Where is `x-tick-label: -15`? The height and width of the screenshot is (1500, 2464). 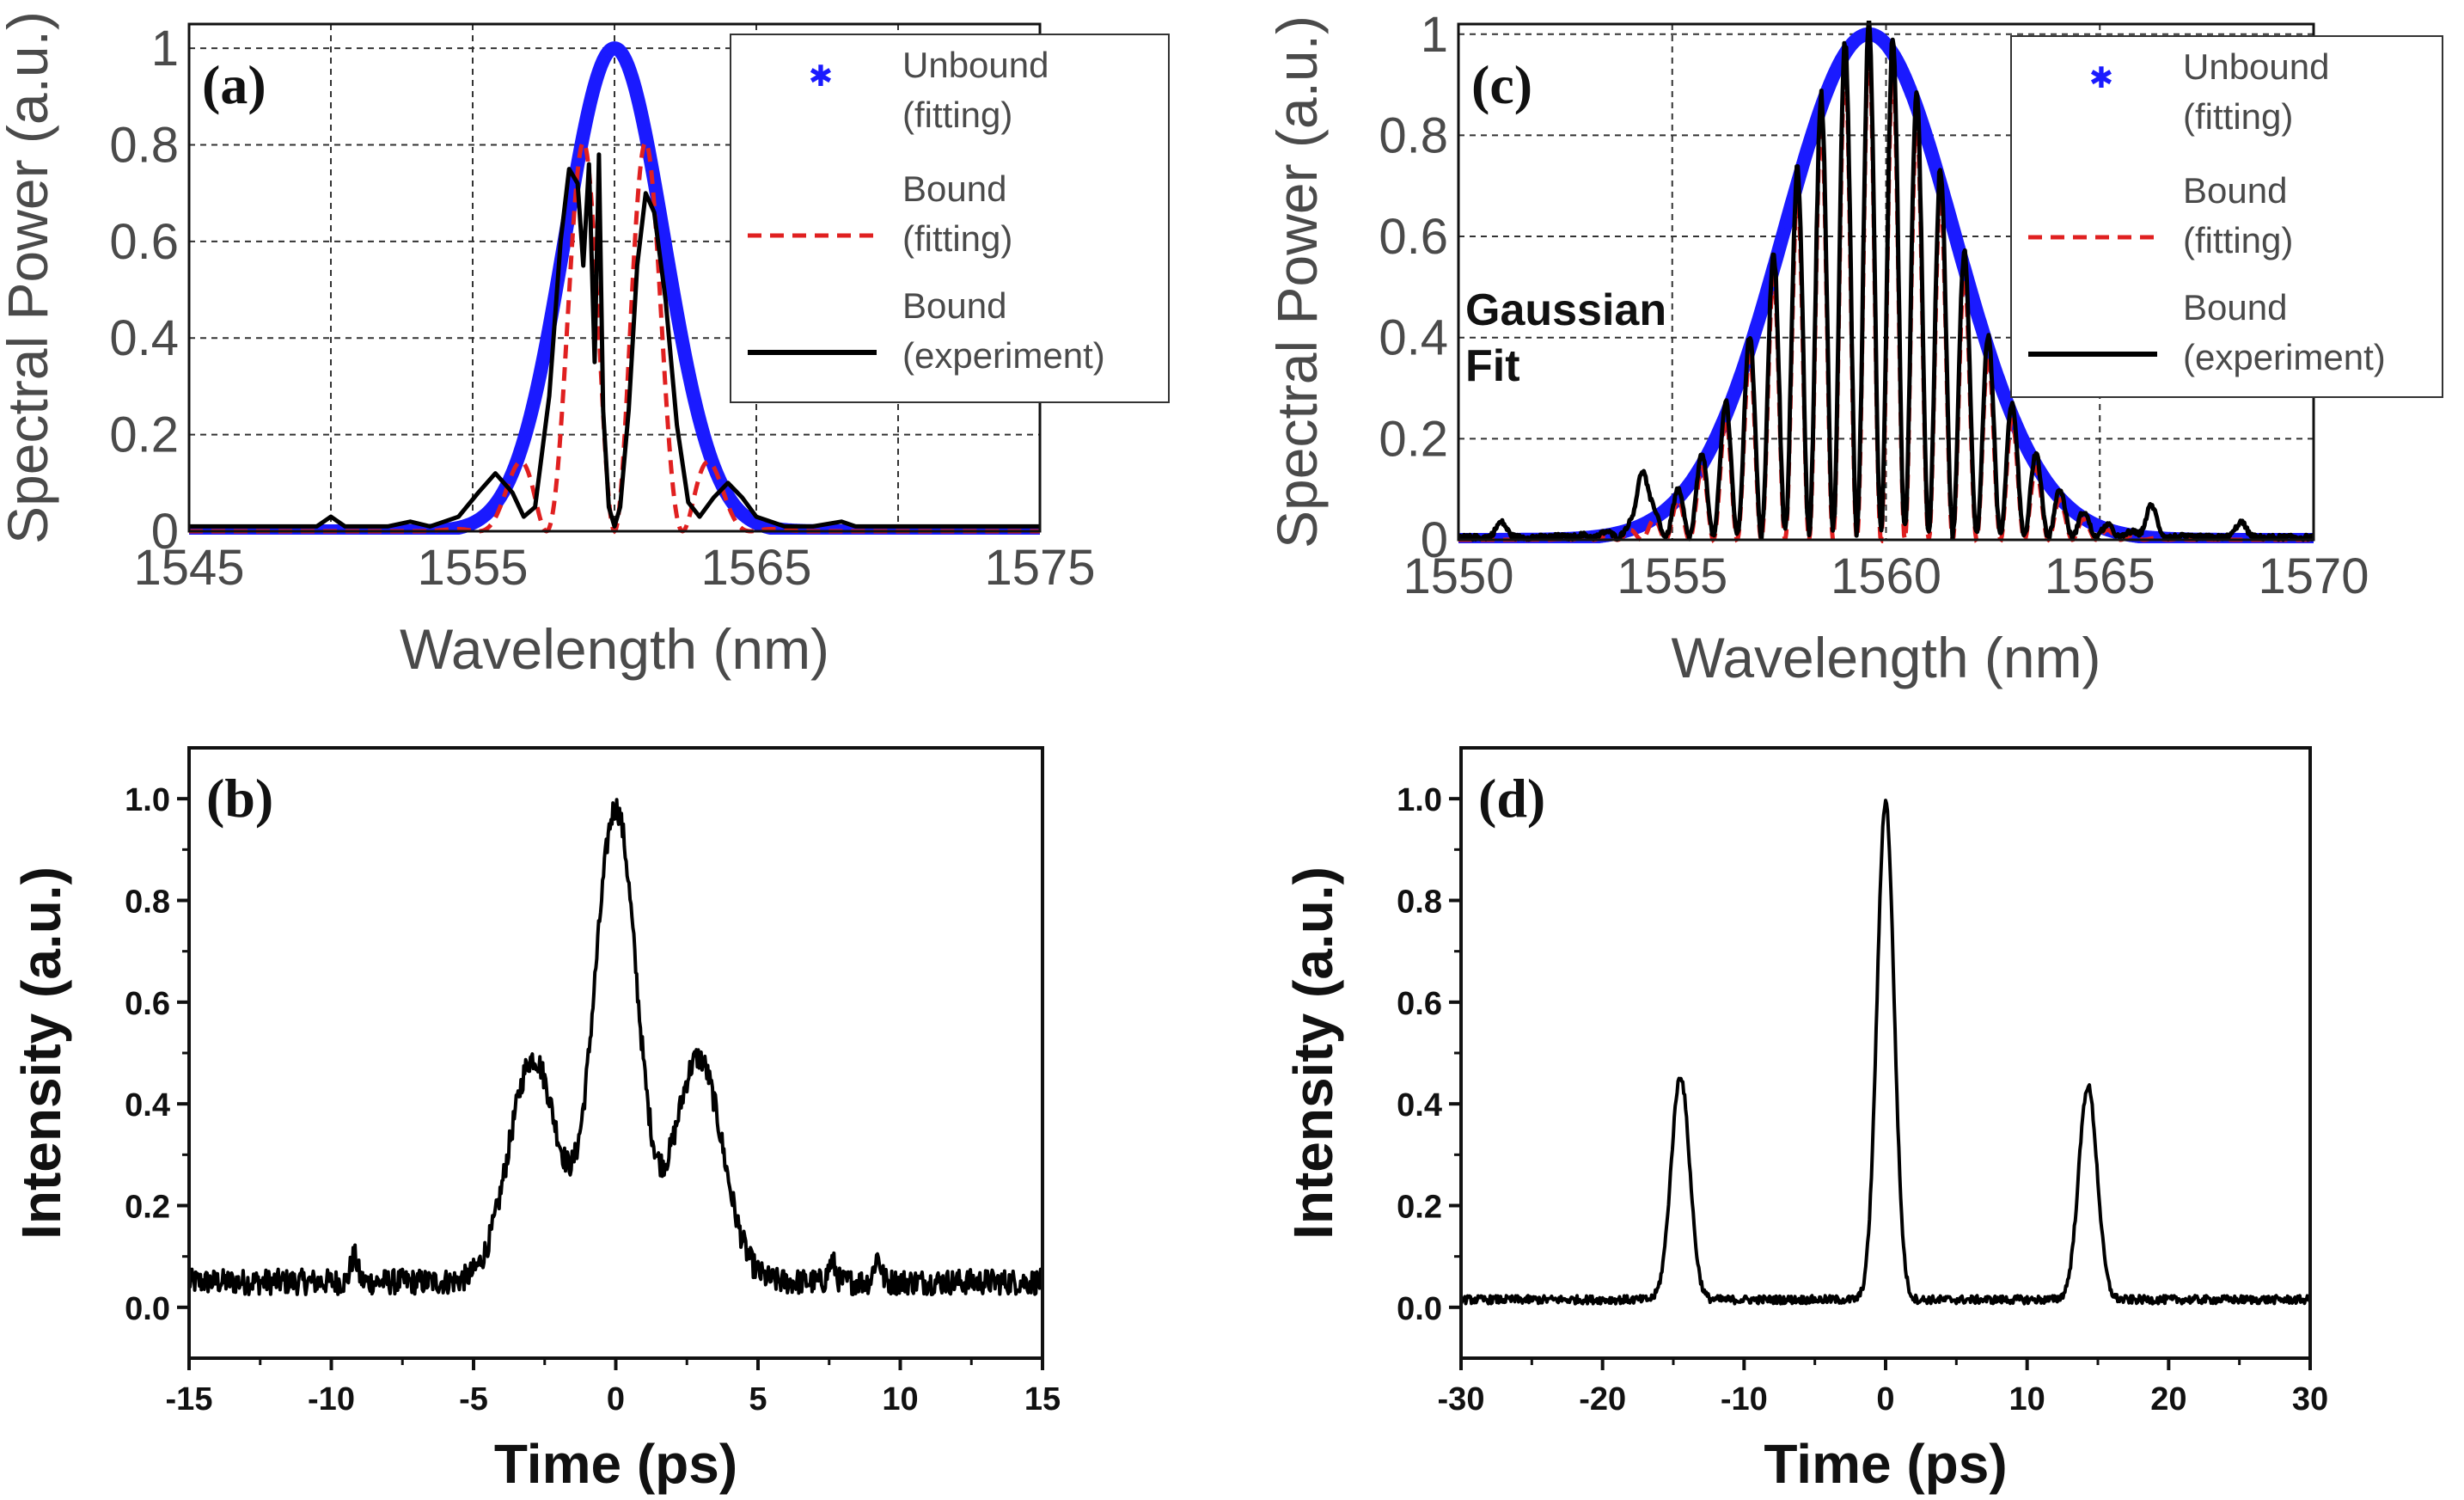 x-tick-label: -15 is located at coordinates (189, 1399).